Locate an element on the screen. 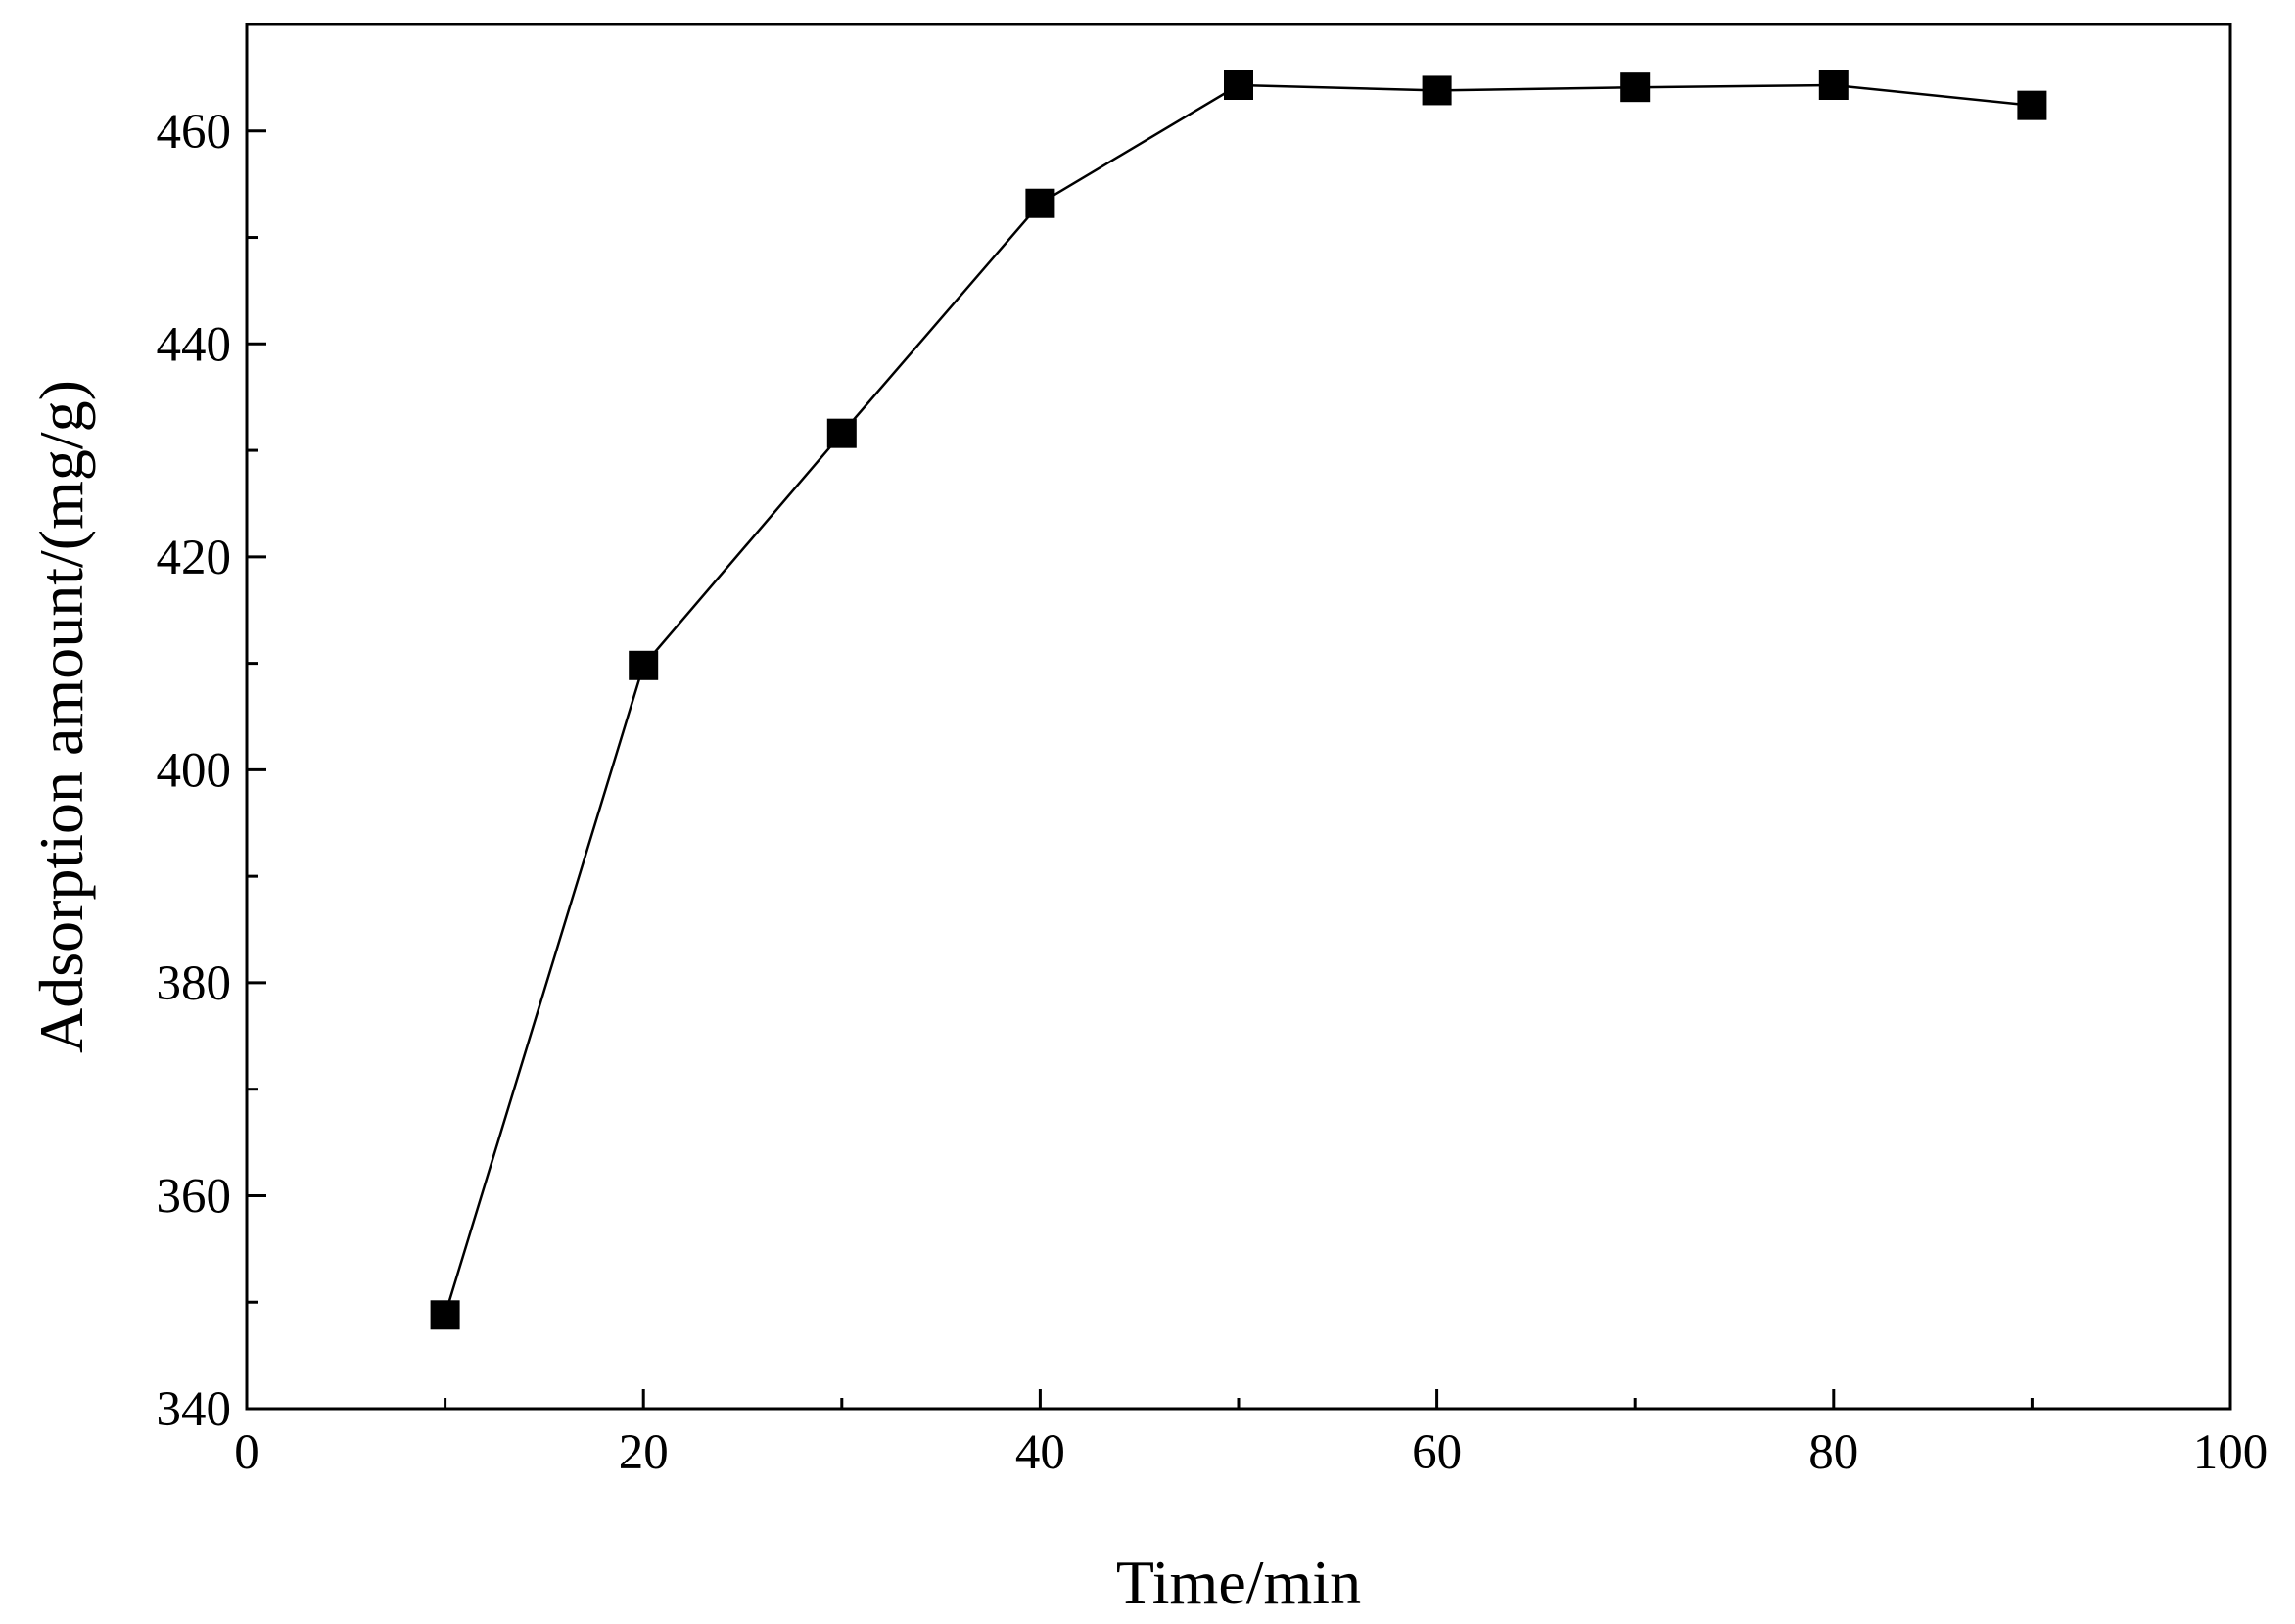 The image size is (2295, 1624). x-tick-label: 60 is located at coordinates (1437, 1452).